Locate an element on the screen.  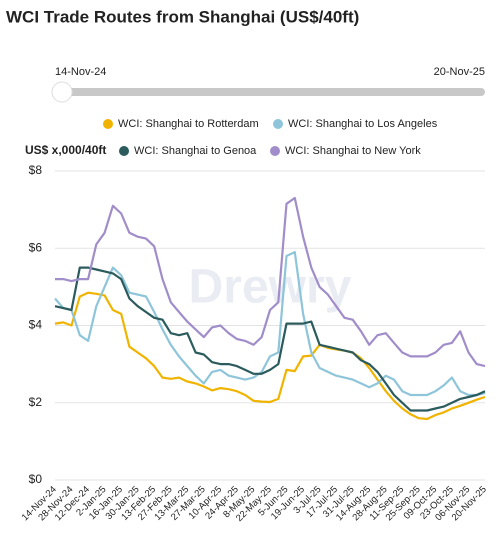
legend-label: WCI: Shanghai to New York is located at coordinates (353, 151).